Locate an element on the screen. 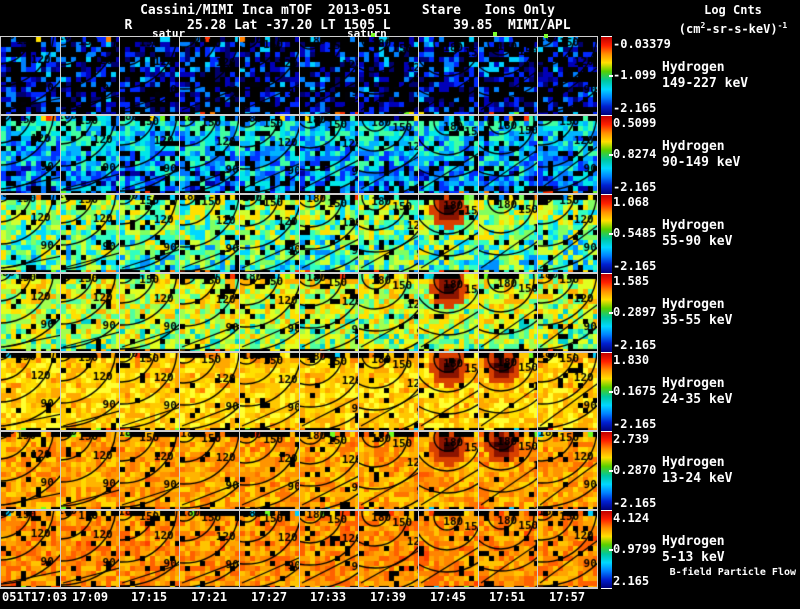  time-tick-10: 17:57 is located at coordinates (567, 597).